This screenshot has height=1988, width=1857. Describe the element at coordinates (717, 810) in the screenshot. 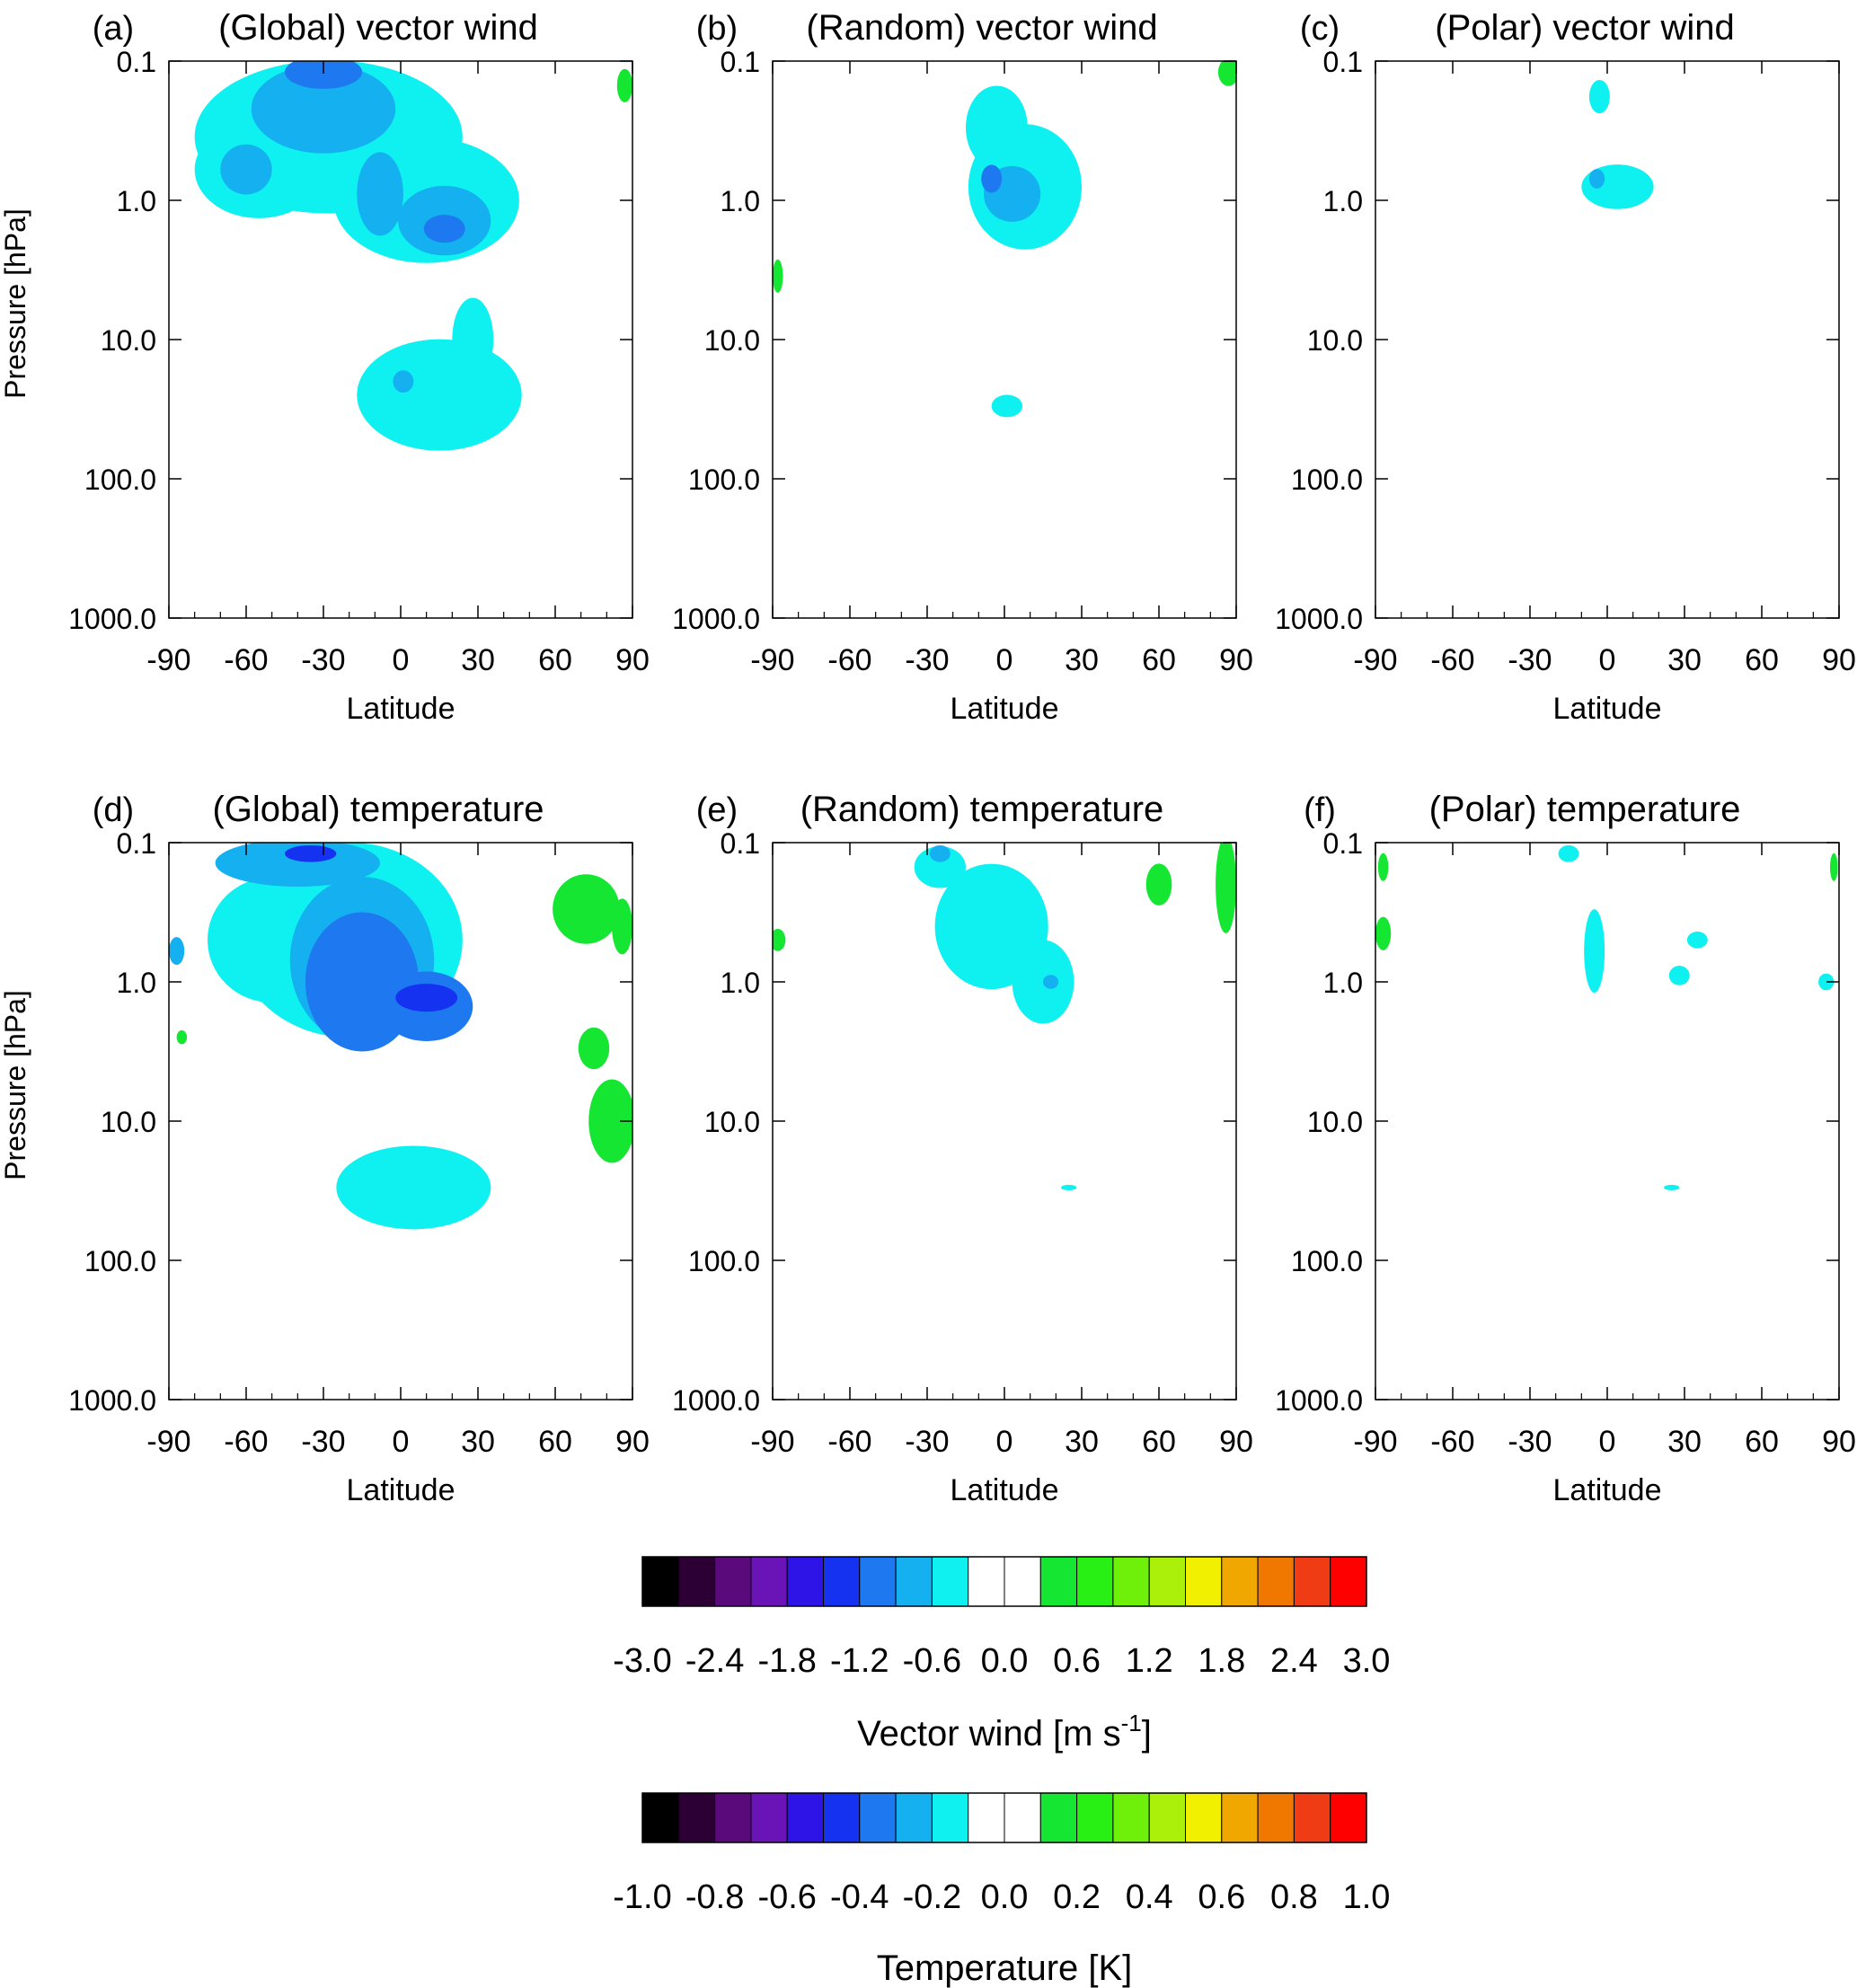

I see `panel-letter: (e)` at that location.